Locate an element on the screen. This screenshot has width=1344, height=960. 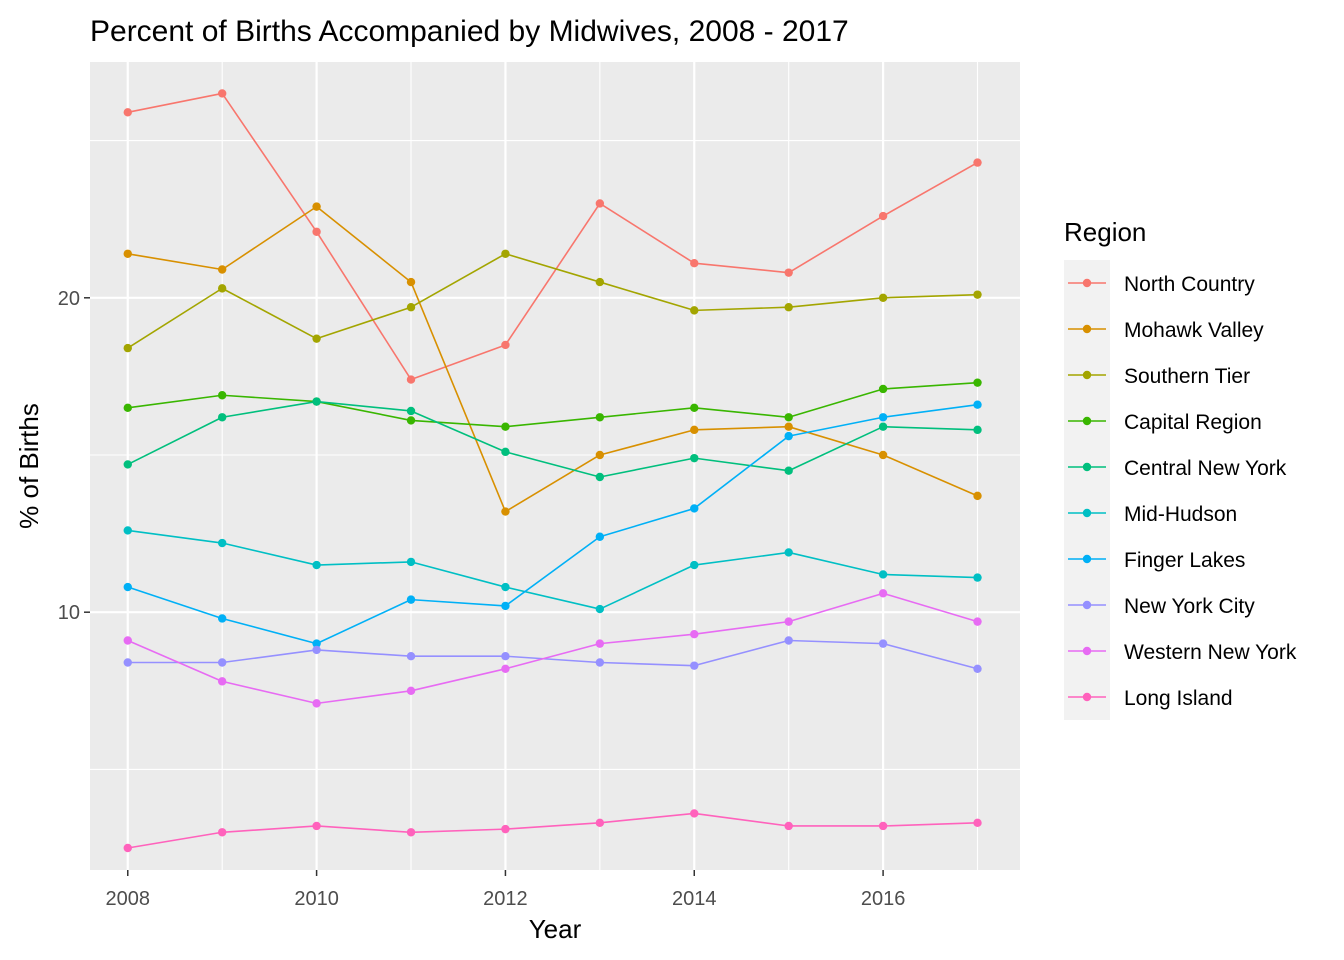
y-axis: 10 20 is located at coordinates (74, 456).